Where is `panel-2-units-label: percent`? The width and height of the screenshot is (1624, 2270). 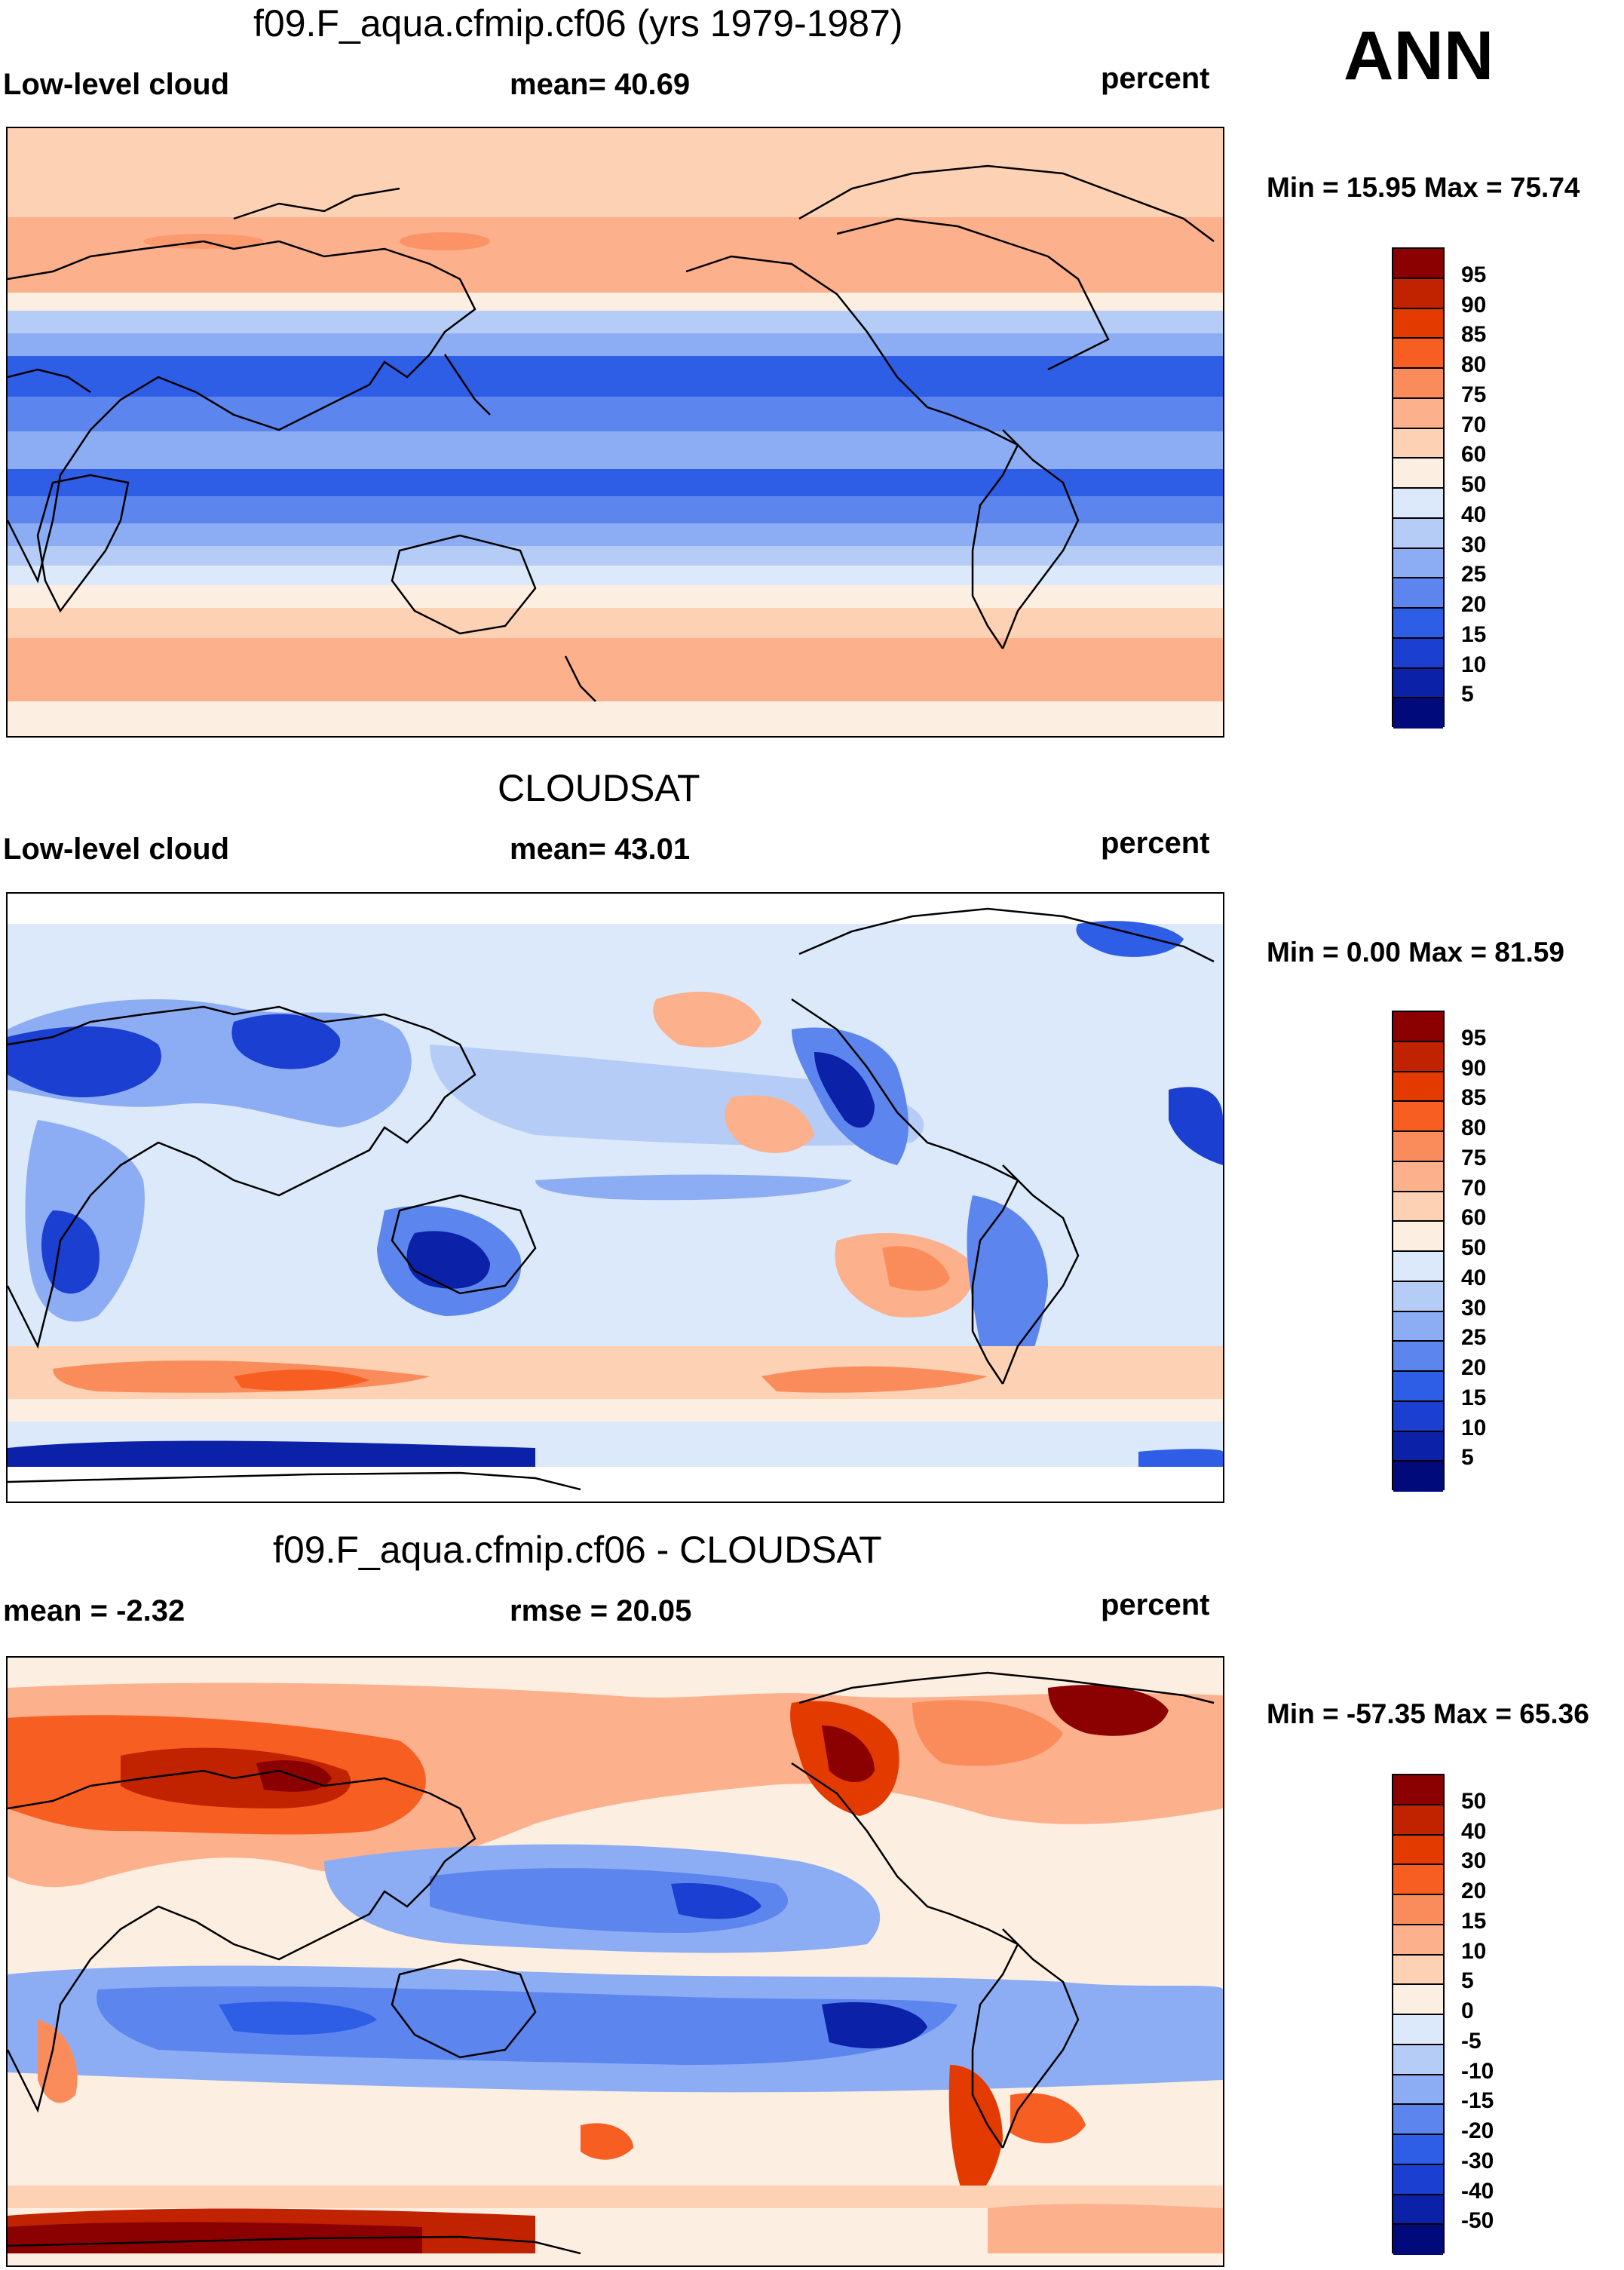
panel-2-units-label: percent is located at coordinates (1156, 844).